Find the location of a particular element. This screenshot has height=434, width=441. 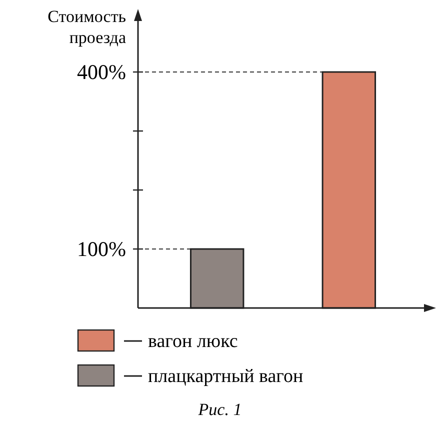

legend-label: вагон люкс is located at coordinates (193, 341).